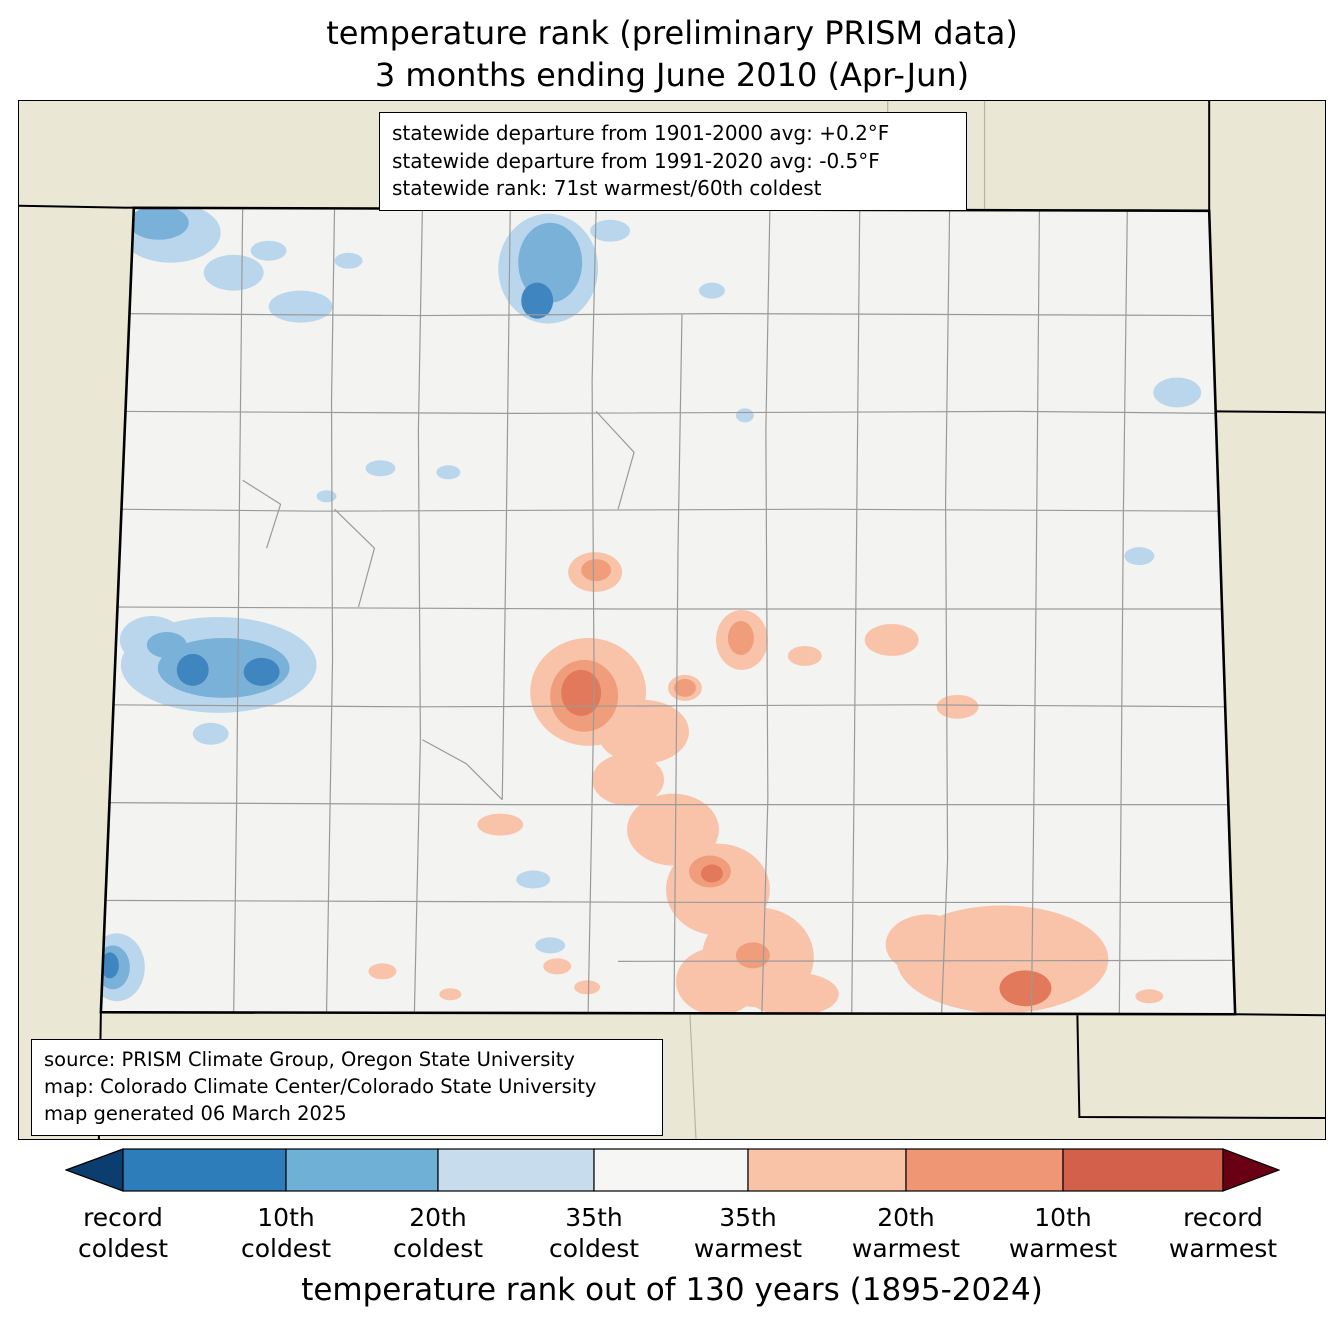  What do you see at coordinates (1063, 1233) in the screenshot?
I see `colorbar-label-10th-warmest: 10th warmest` at bounding box center [1063, 1233].